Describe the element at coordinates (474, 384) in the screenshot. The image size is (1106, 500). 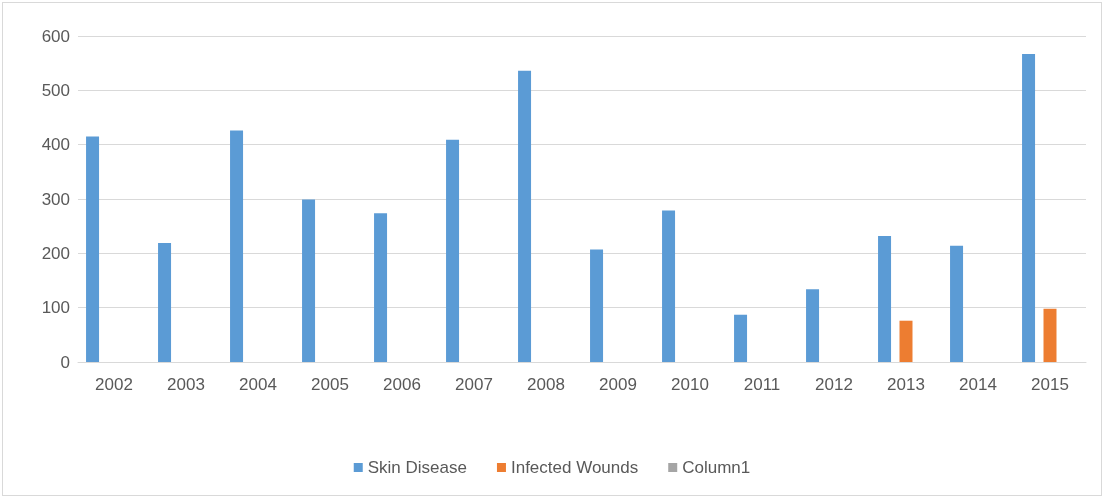
I see `x-tick-label: 2007` at that location.